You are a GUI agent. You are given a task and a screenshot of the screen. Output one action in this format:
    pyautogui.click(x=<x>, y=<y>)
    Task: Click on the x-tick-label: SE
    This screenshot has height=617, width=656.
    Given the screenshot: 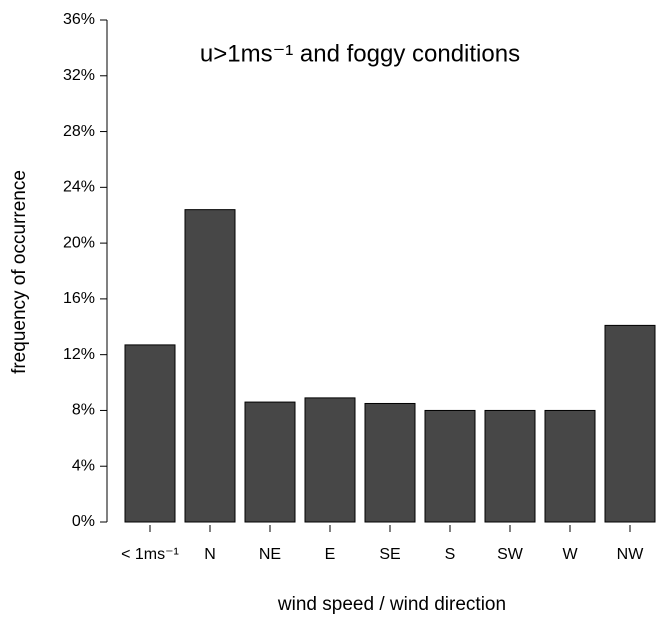 What is the action you would take?
    pyautogui.click(x=389, y=554)
    